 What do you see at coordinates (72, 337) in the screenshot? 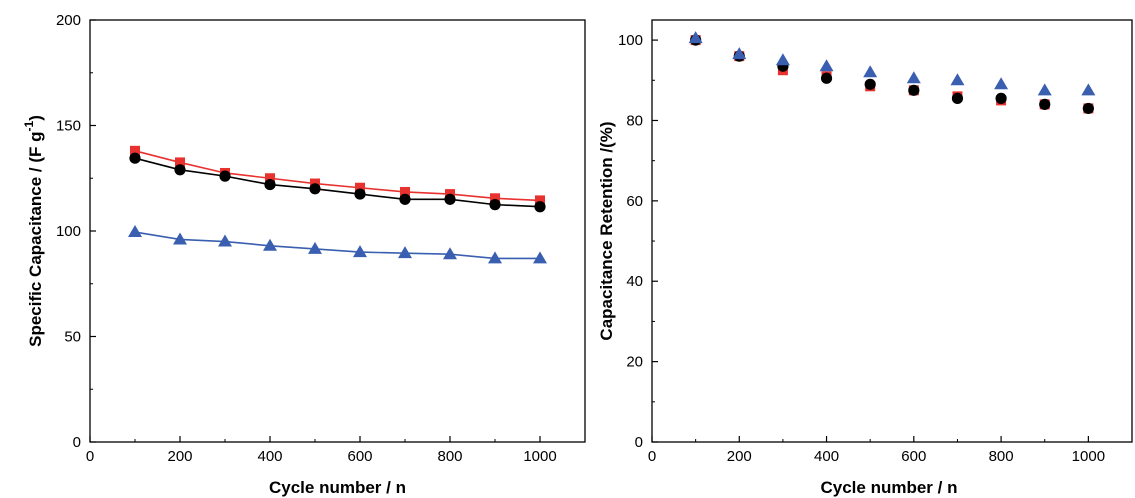
I see `y-tick-label: 50` at bounding box center [72, 337].